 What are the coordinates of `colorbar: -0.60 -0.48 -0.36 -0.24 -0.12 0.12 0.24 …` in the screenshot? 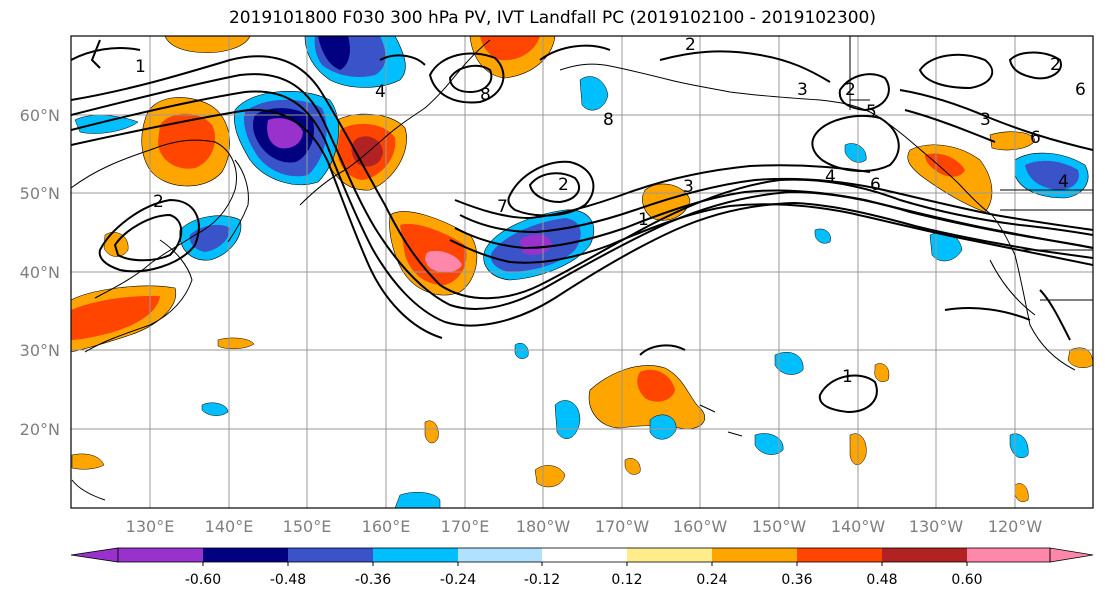 It's located at (582, 567).